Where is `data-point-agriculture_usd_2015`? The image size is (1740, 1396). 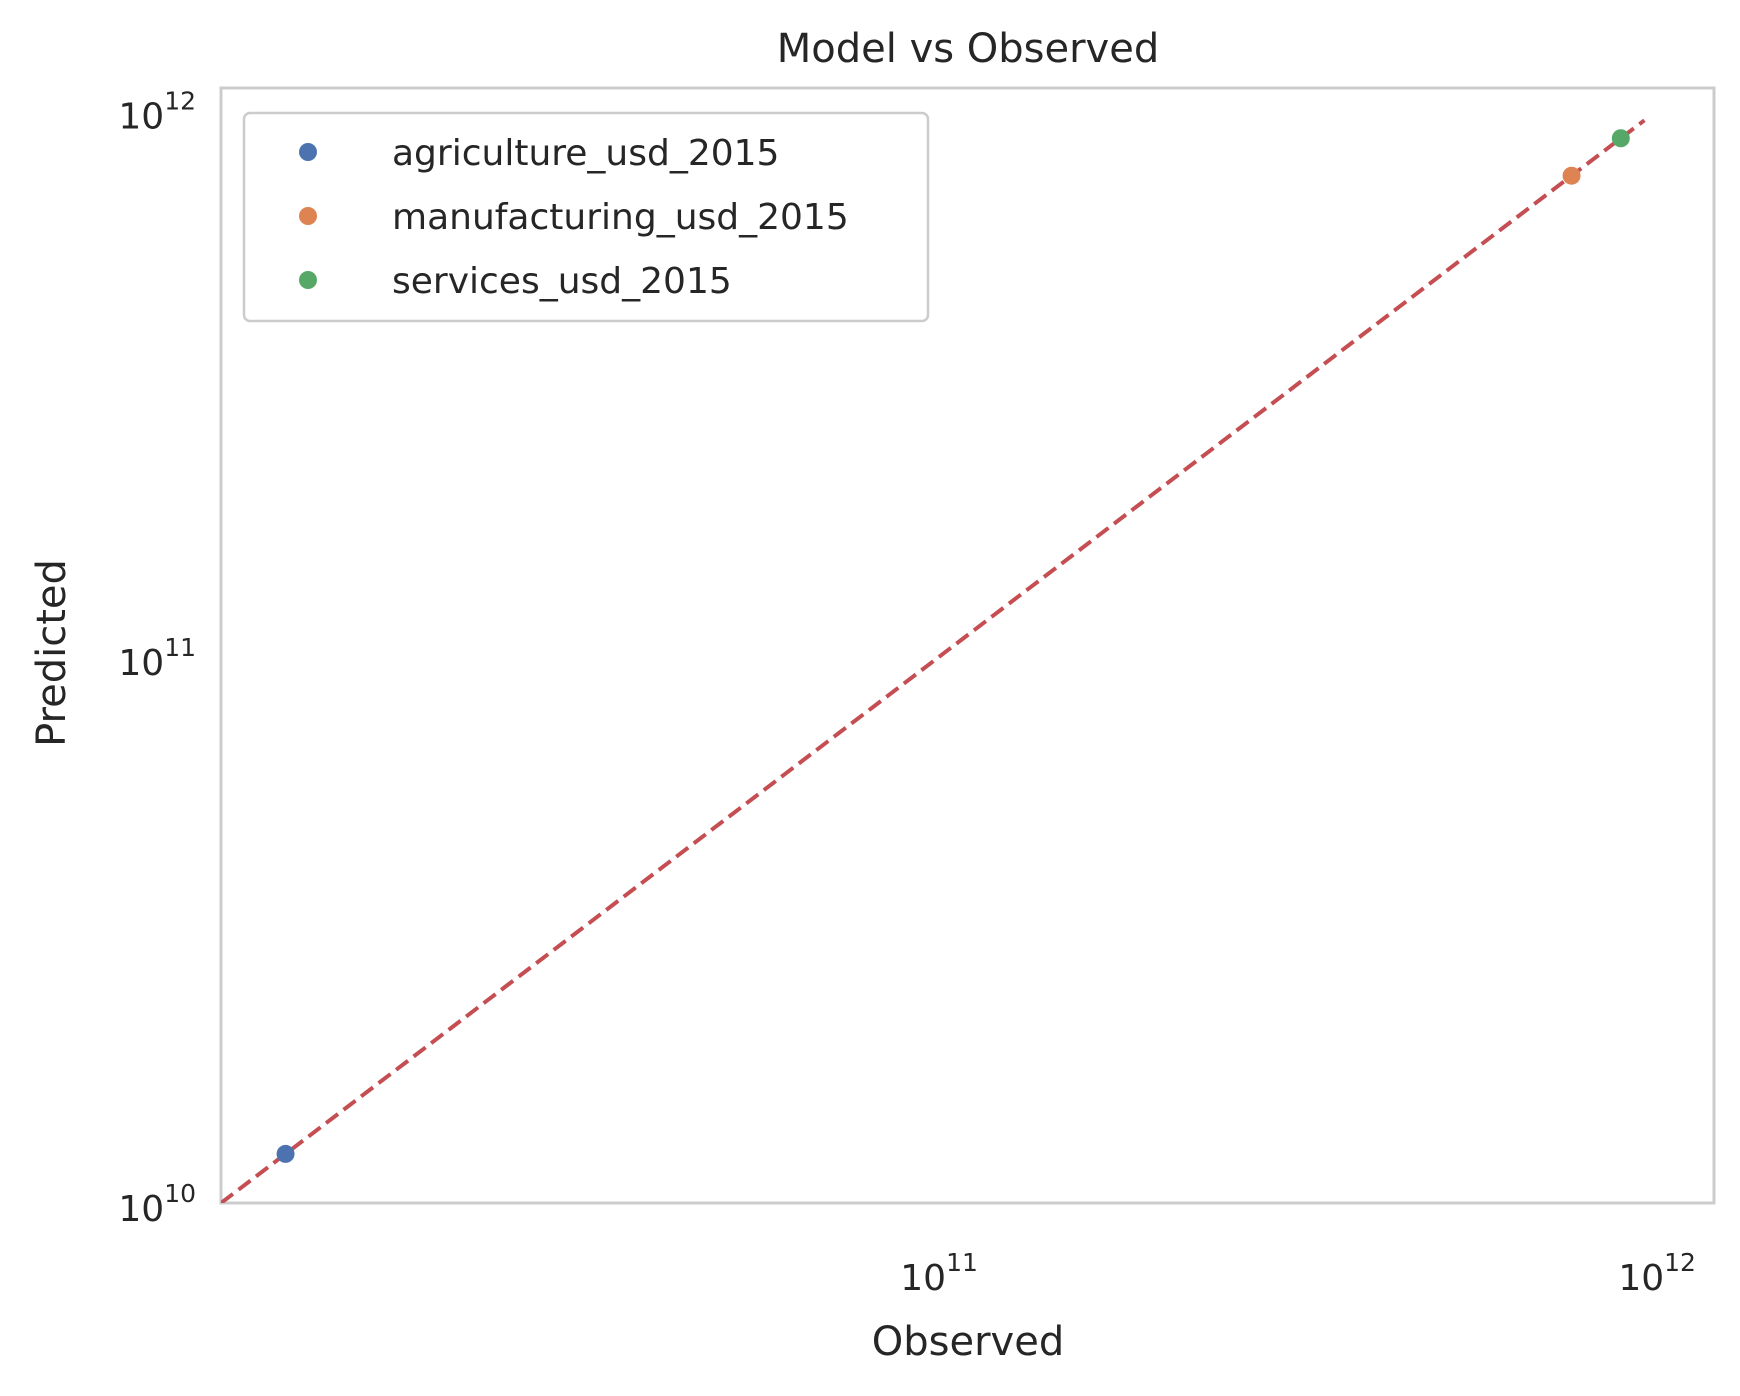
data-point-agriculture_usd_2015 is located at coordinates (285, 1153).